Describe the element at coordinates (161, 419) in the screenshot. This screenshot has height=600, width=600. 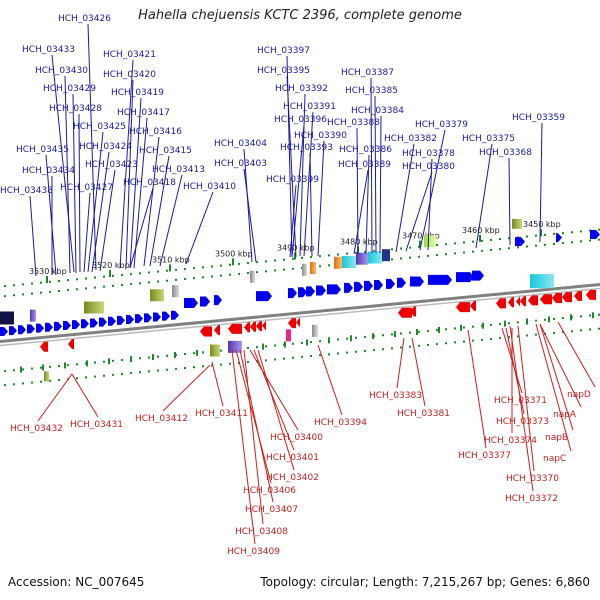
I see `gene-label-reverse: HCH_03412` at that location.